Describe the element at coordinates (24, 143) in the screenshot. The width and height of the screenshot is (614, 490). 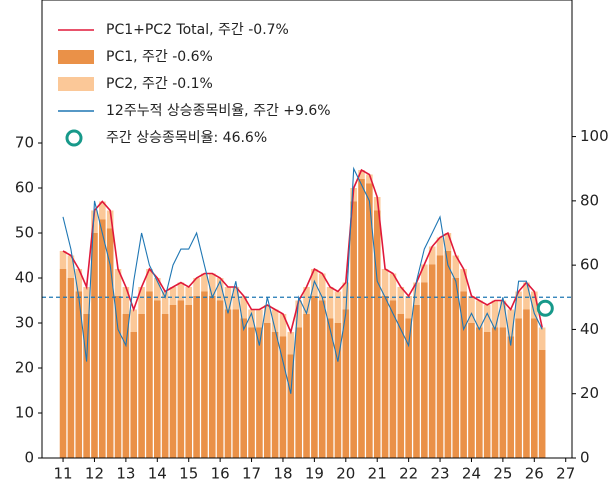
I see `y-tick-label: 70` at that location.